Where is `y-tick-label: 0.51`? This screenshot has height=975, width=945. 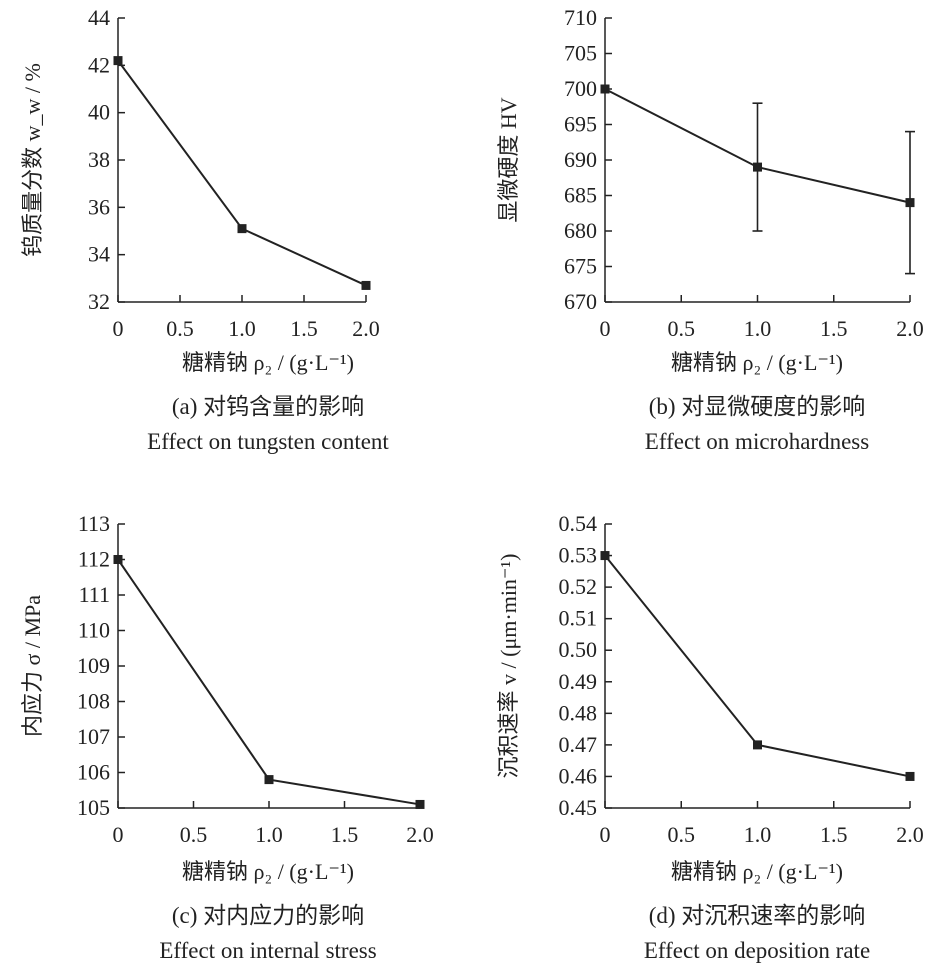 y-tick-label: 0.51 is located at coordinates (578, 618).